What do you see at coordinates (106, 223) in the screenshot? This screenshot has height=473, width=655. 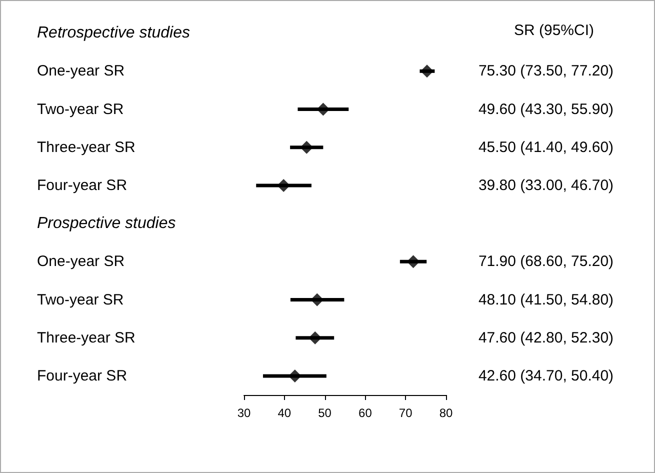 I see `y-tick-label: Prospective studies` at bounding box center [106, 223].